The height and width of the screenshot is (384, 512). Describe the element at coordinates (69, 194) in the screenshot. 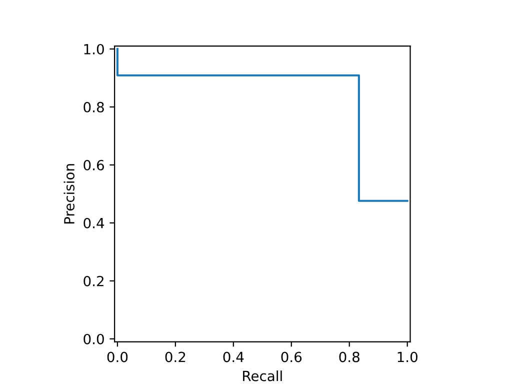

I see `y-axis-title: Precision` at that location.